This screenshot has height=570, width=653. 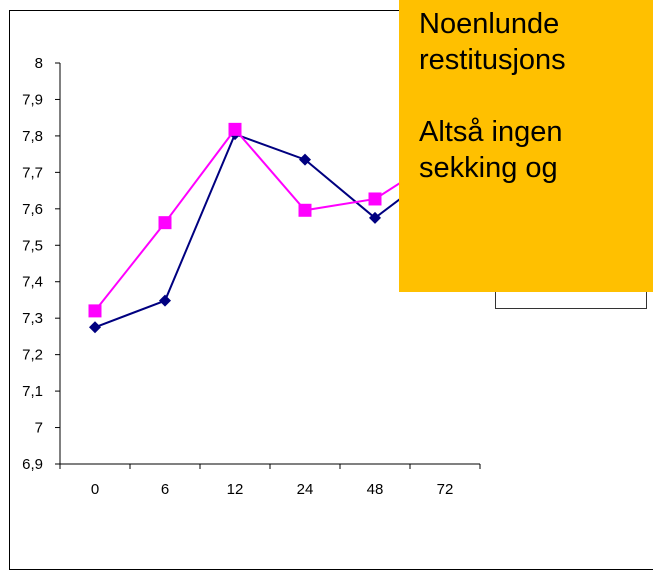 What do you see at coordinates (32, 209) in the screenshot?
I see `y-tick-label: 7,6` at bounding box center [32, 209].